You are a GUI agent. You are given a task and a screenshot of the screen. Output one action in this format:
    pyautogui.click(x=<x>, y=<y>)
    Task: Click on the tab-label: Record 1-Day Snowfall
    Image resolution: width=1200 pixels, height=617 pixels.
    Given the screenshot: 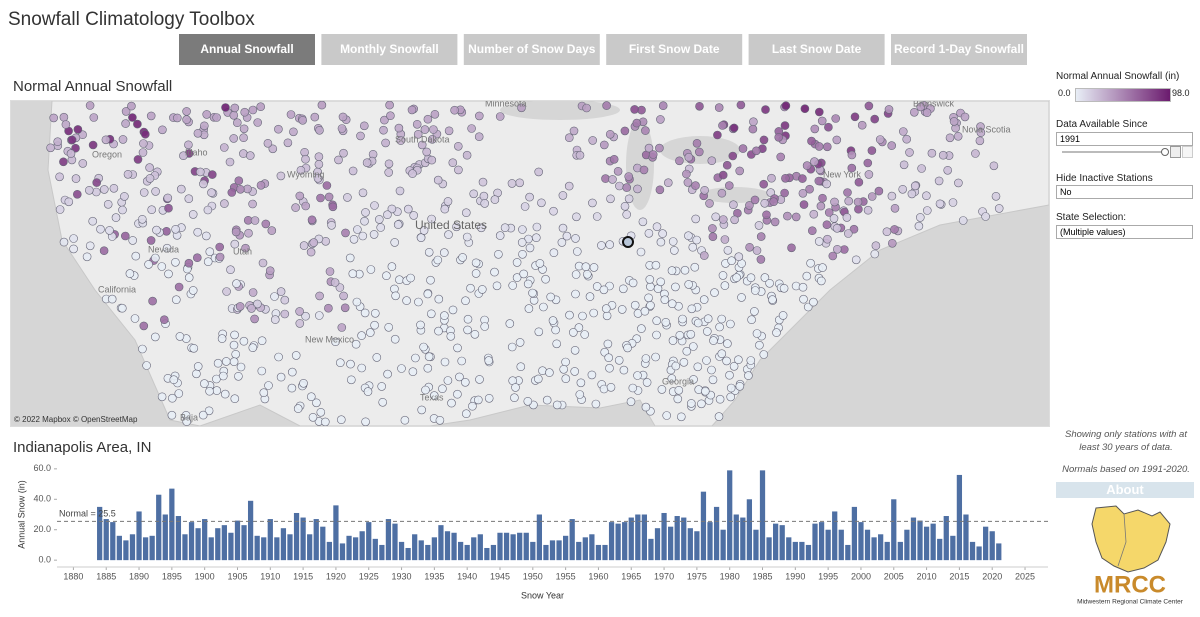 What is the action you would take?
    pyautogui.click(x=959, y=49)
    